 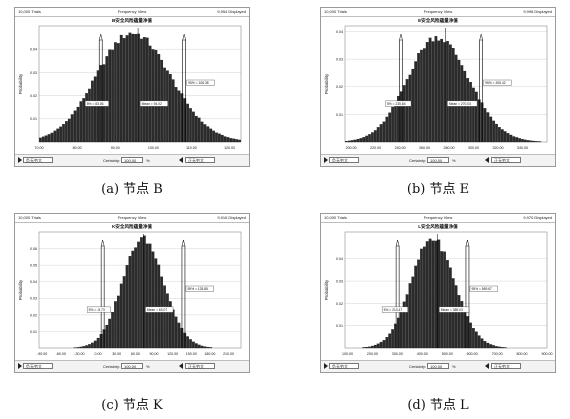 What do you see at coordinates (33, 266) in the screenshot?
I see `y-tick-label: 0.05` at bounding box center [33, 266].